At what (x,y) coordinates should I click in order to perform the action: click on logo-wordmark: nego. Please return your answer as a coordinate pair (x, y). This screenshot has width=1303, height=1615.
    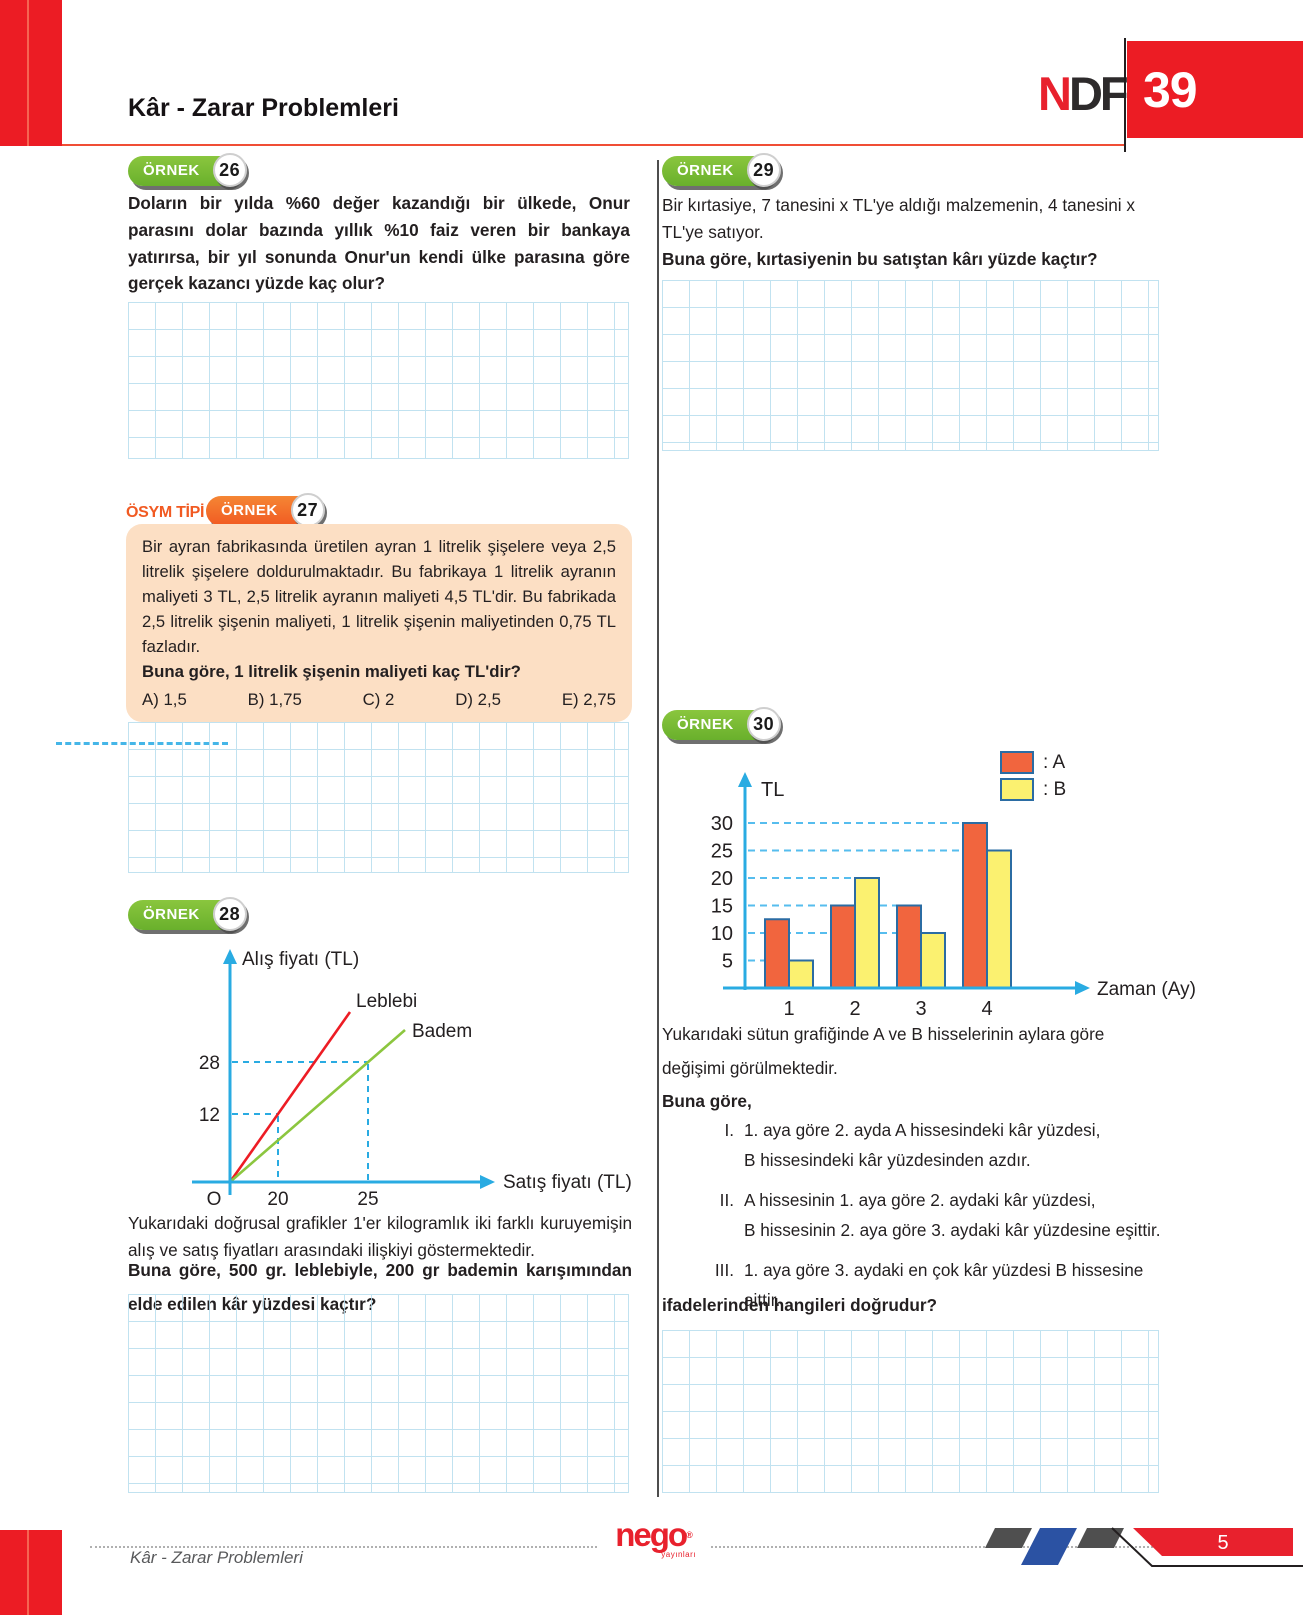
    Looking at the image, I should click on (651, 1534).